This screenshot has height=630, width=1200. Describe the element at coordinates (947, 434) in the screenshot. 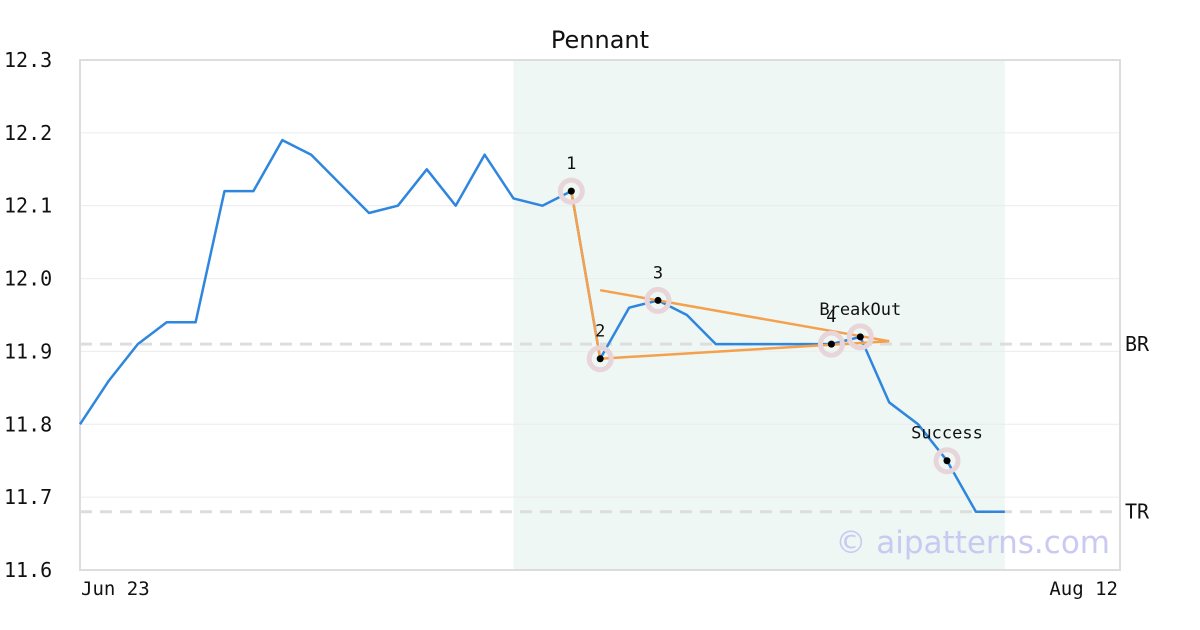

I see `pattern-point-label-success: Success` at that location.